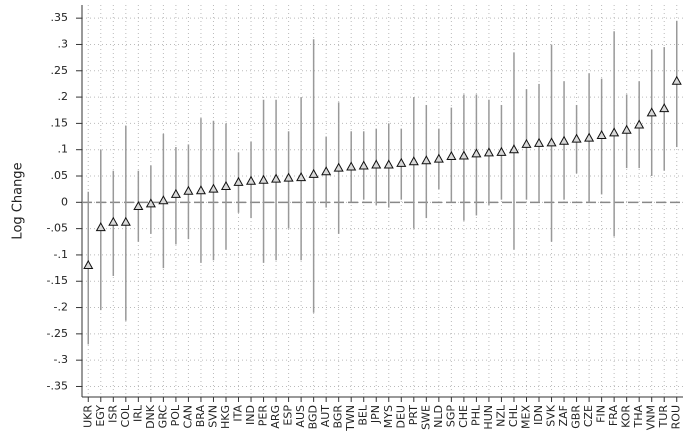  Describe the element at coordinates (563, 415) in the screenshot. I see `x-tick-label: ZAF` at that location.